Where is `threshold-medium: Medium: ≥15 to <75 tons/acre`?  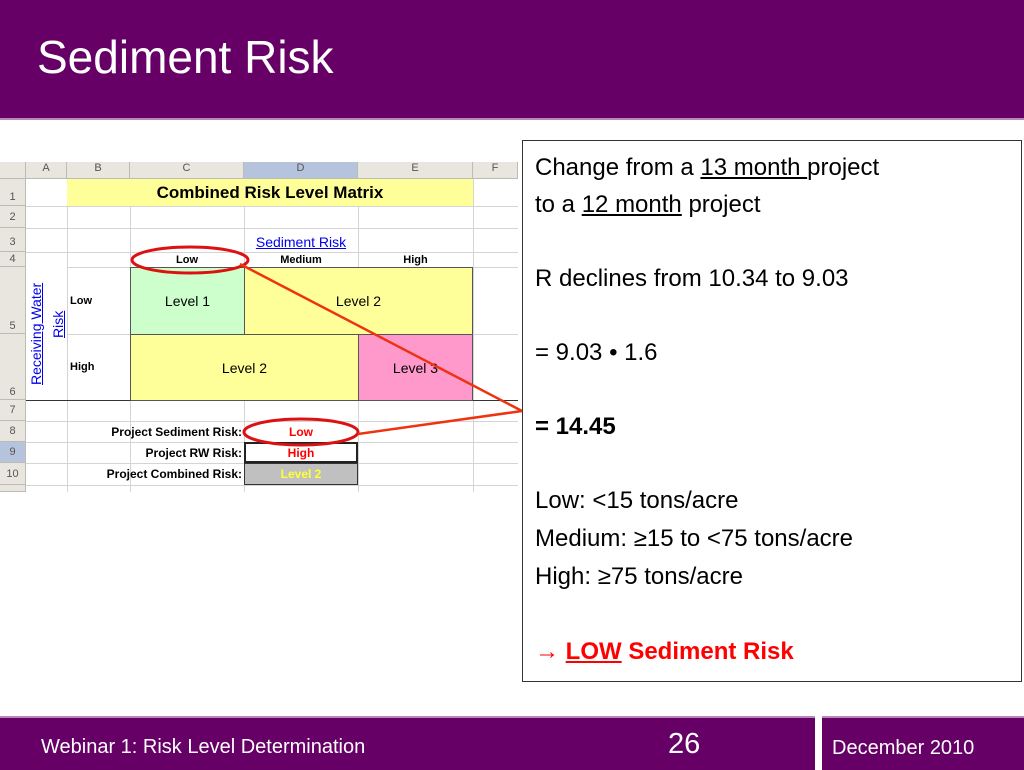 threshold-medium: Medium: ≥15 to <75 tons/acre is located at coordinates (694, 538).